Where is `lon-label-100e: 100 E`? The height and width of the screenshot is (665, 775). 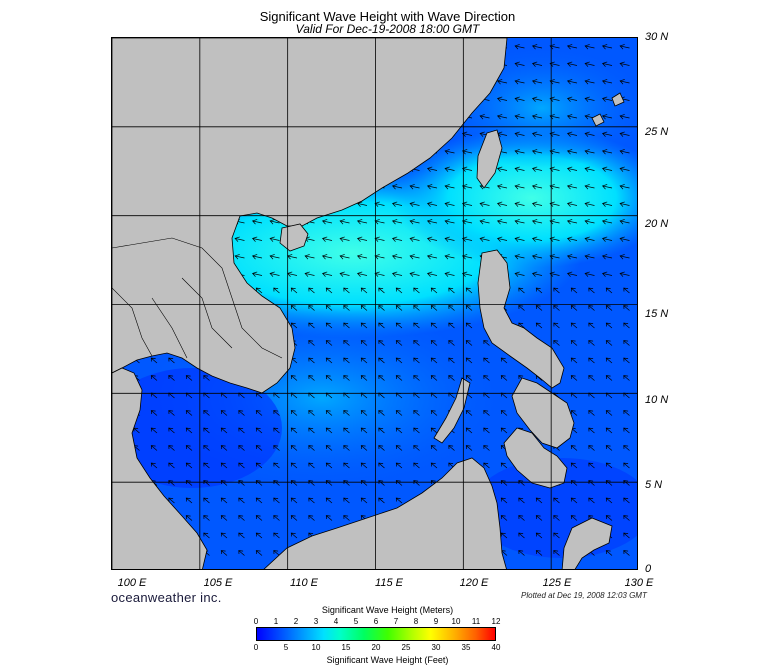 lon-label-100e: 100 E is located at coordinates (132, 583).